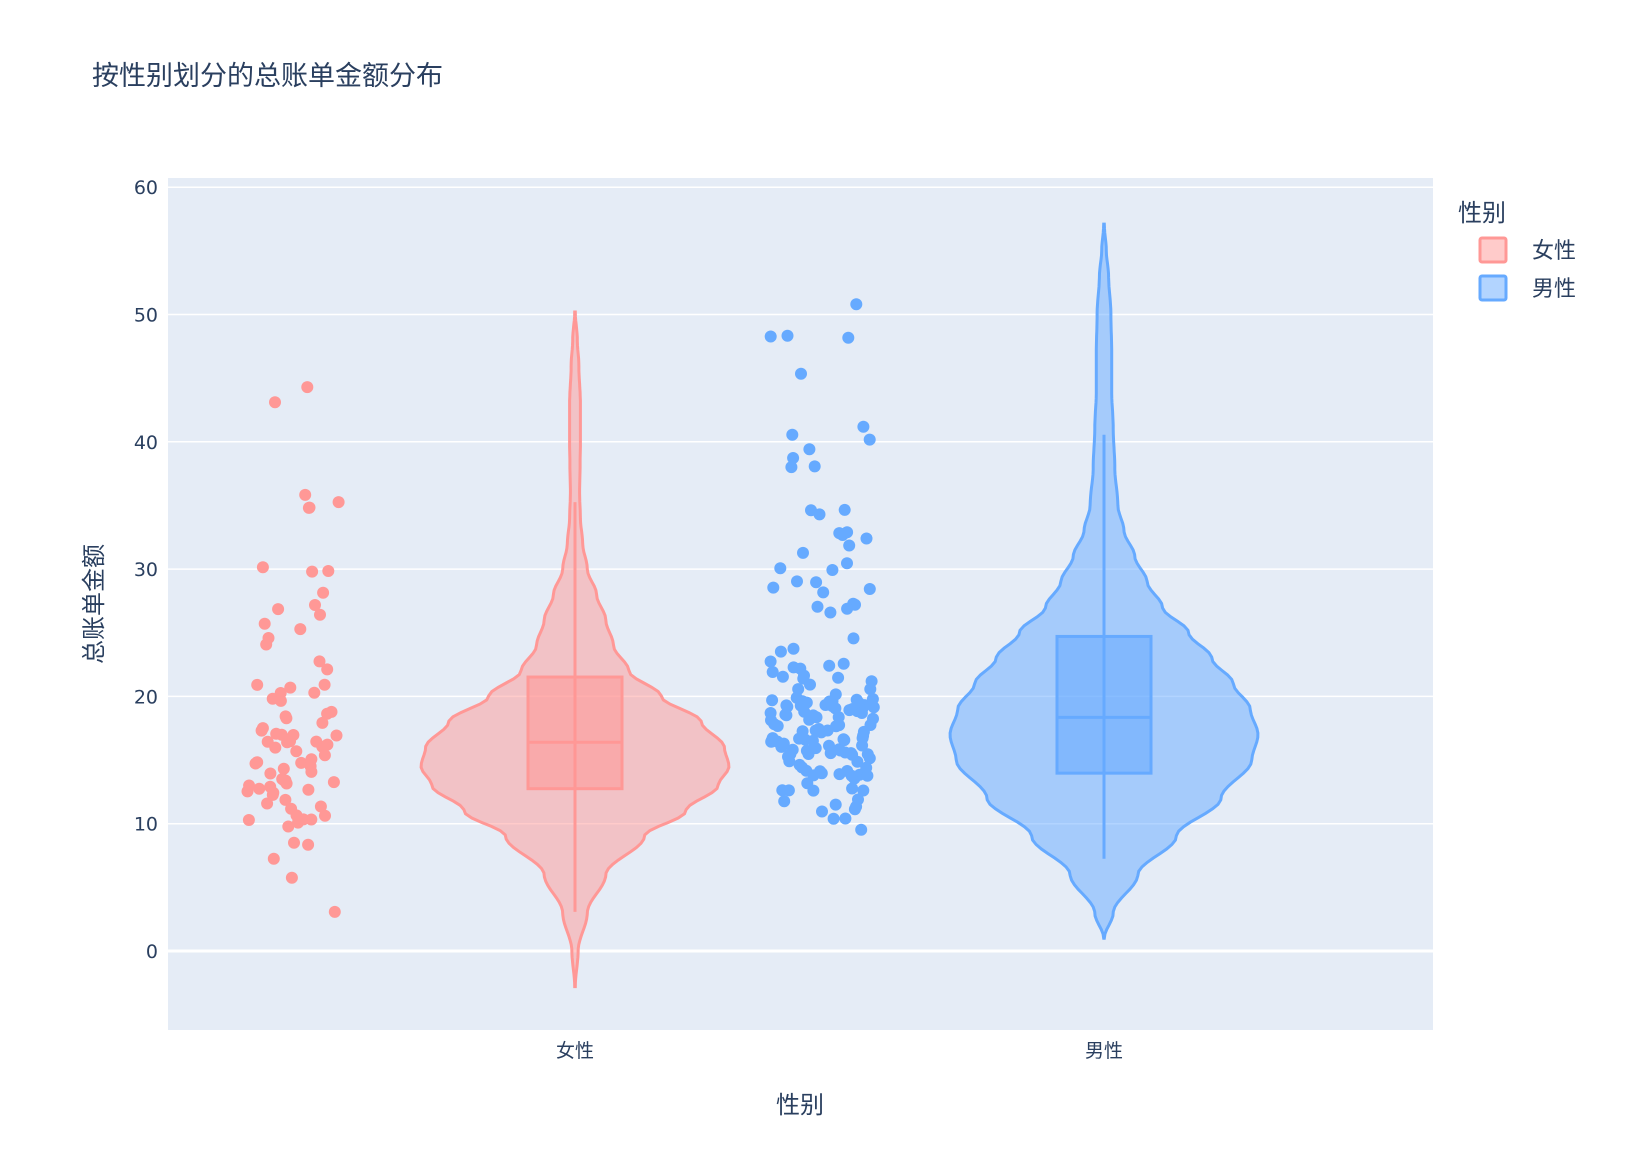 The image size is (1626, 1162). I want to click on x-tick-label: 女性, so click(575, 1051).